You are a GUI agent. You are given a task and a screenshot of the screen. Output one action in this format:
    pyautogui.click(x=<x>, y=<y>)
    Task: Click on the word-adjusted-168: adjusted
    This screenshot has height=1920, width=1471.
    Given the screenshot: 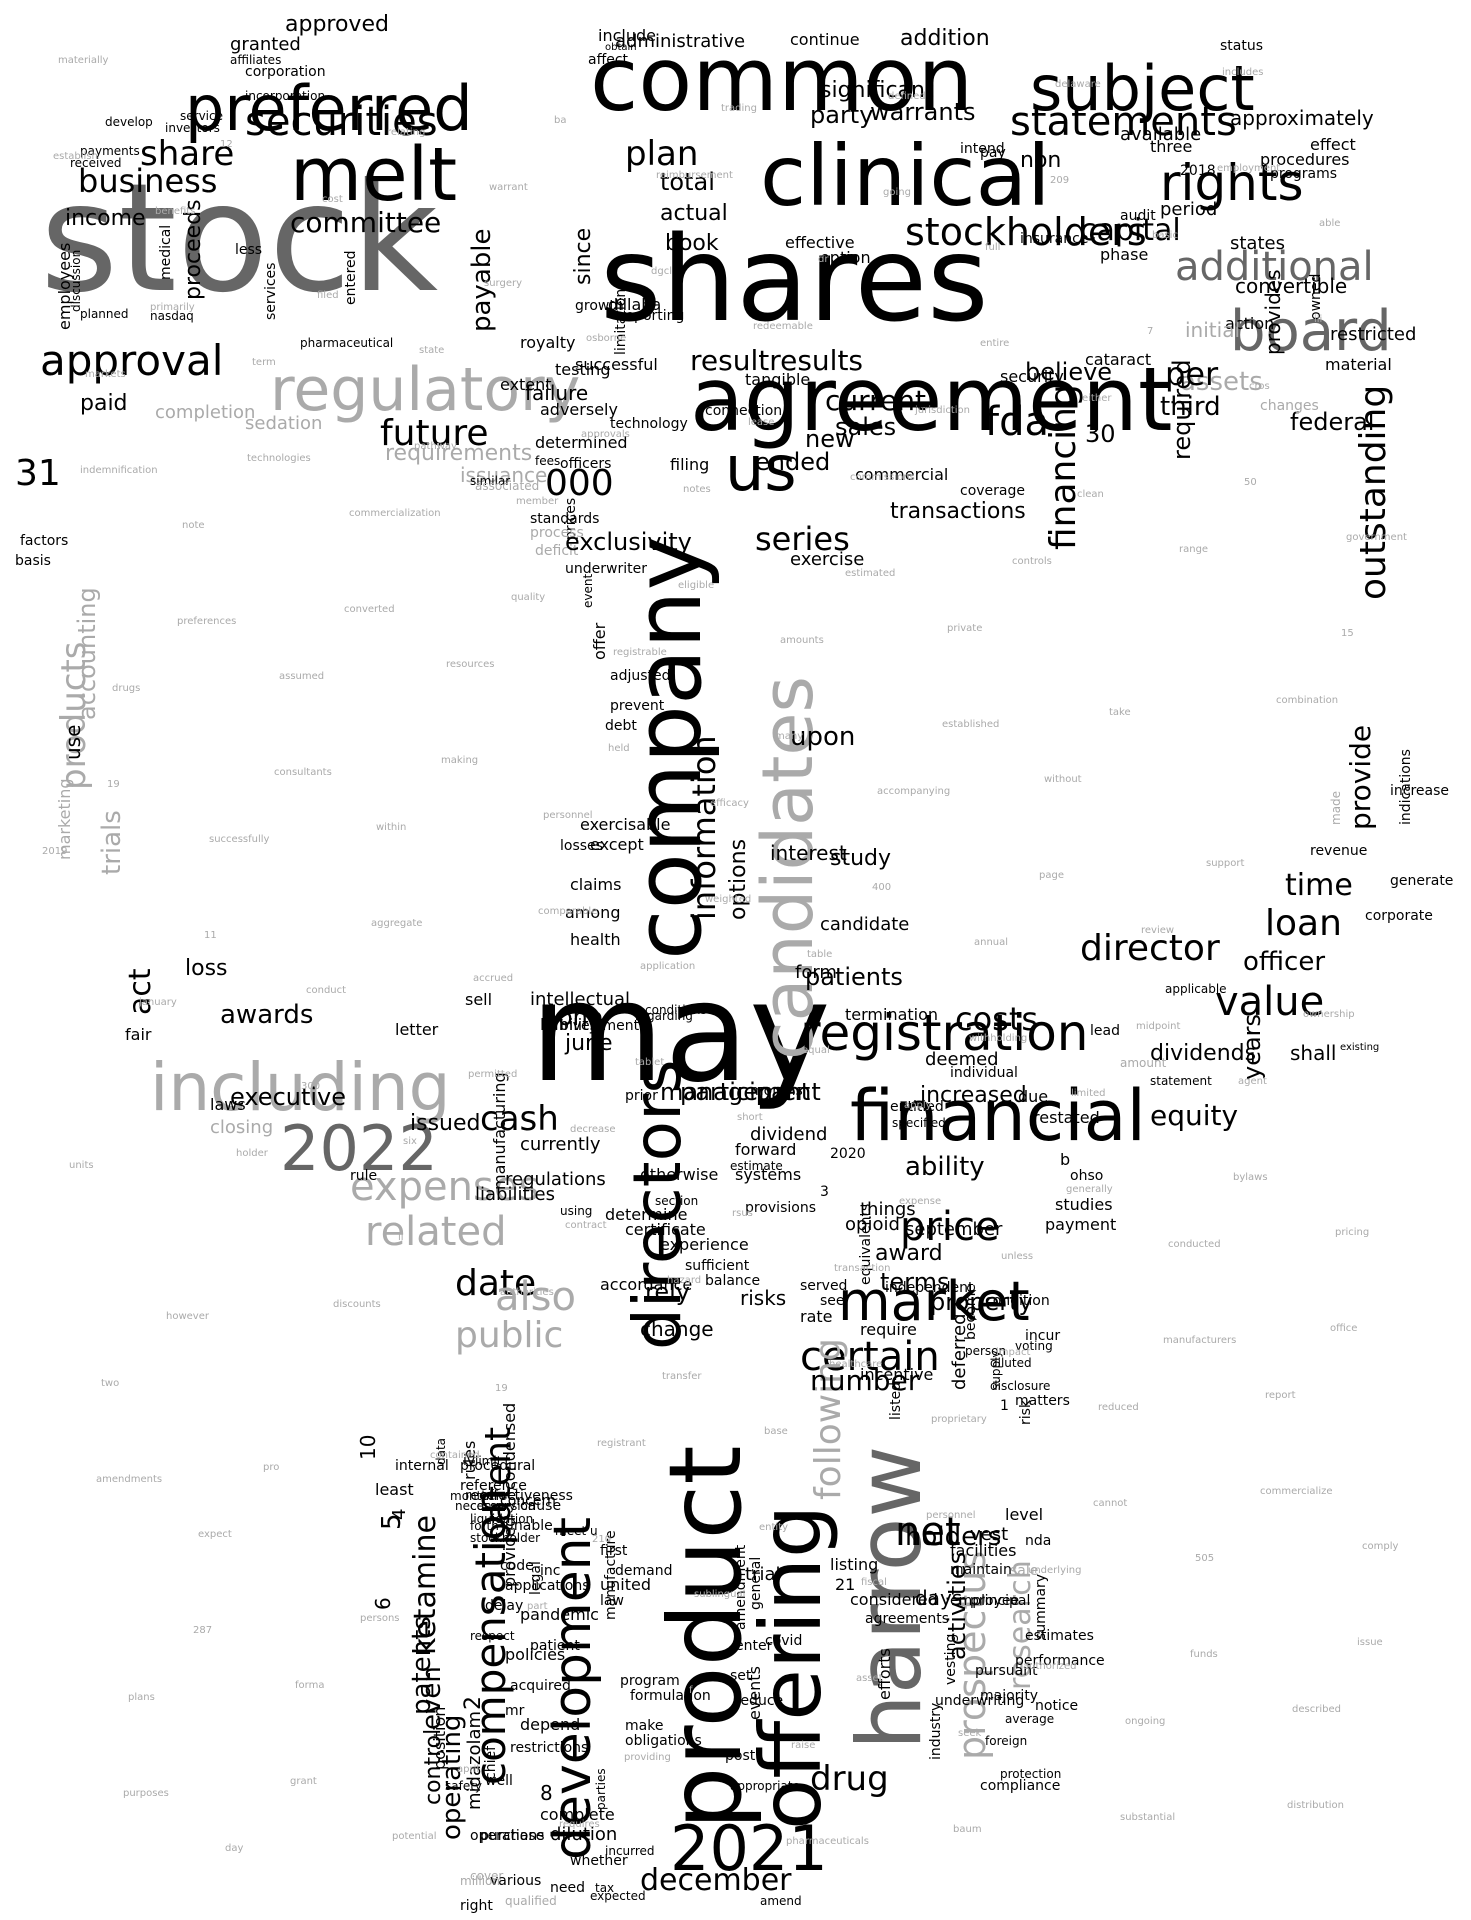 What is the action you would take?
    pyautogui.click(x=640, y=676)
    